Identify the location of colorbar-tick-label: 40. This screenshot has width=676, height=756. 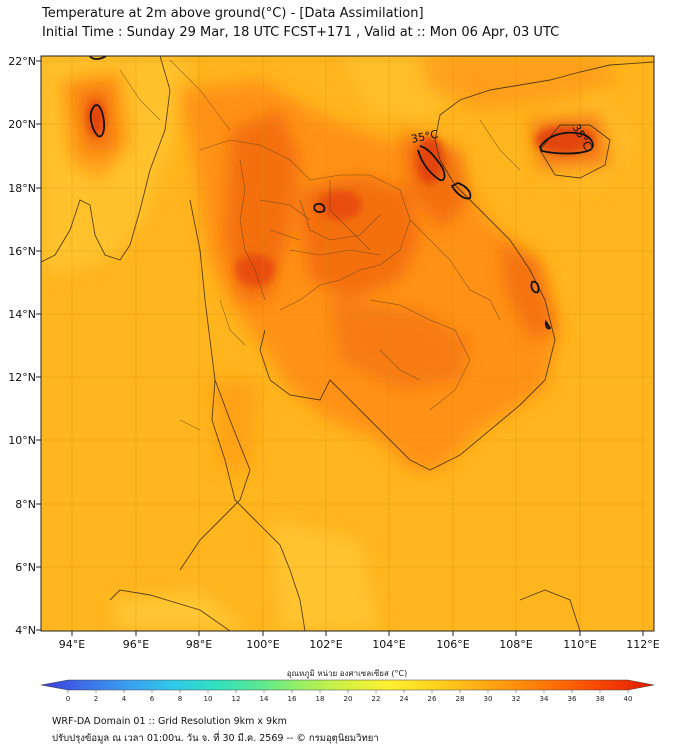
(628, 699).